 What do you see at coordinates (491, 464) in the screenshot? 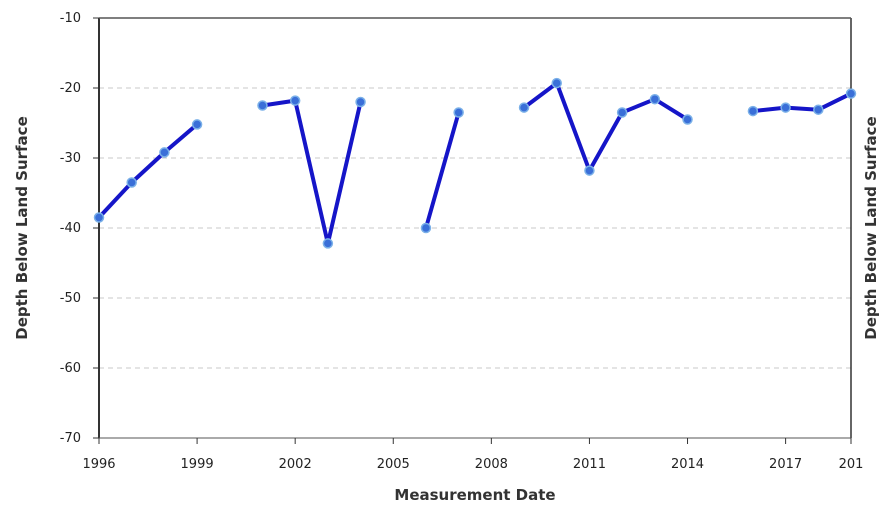
I see `x-tick-label: 2008` at bounding box center [491, 464].